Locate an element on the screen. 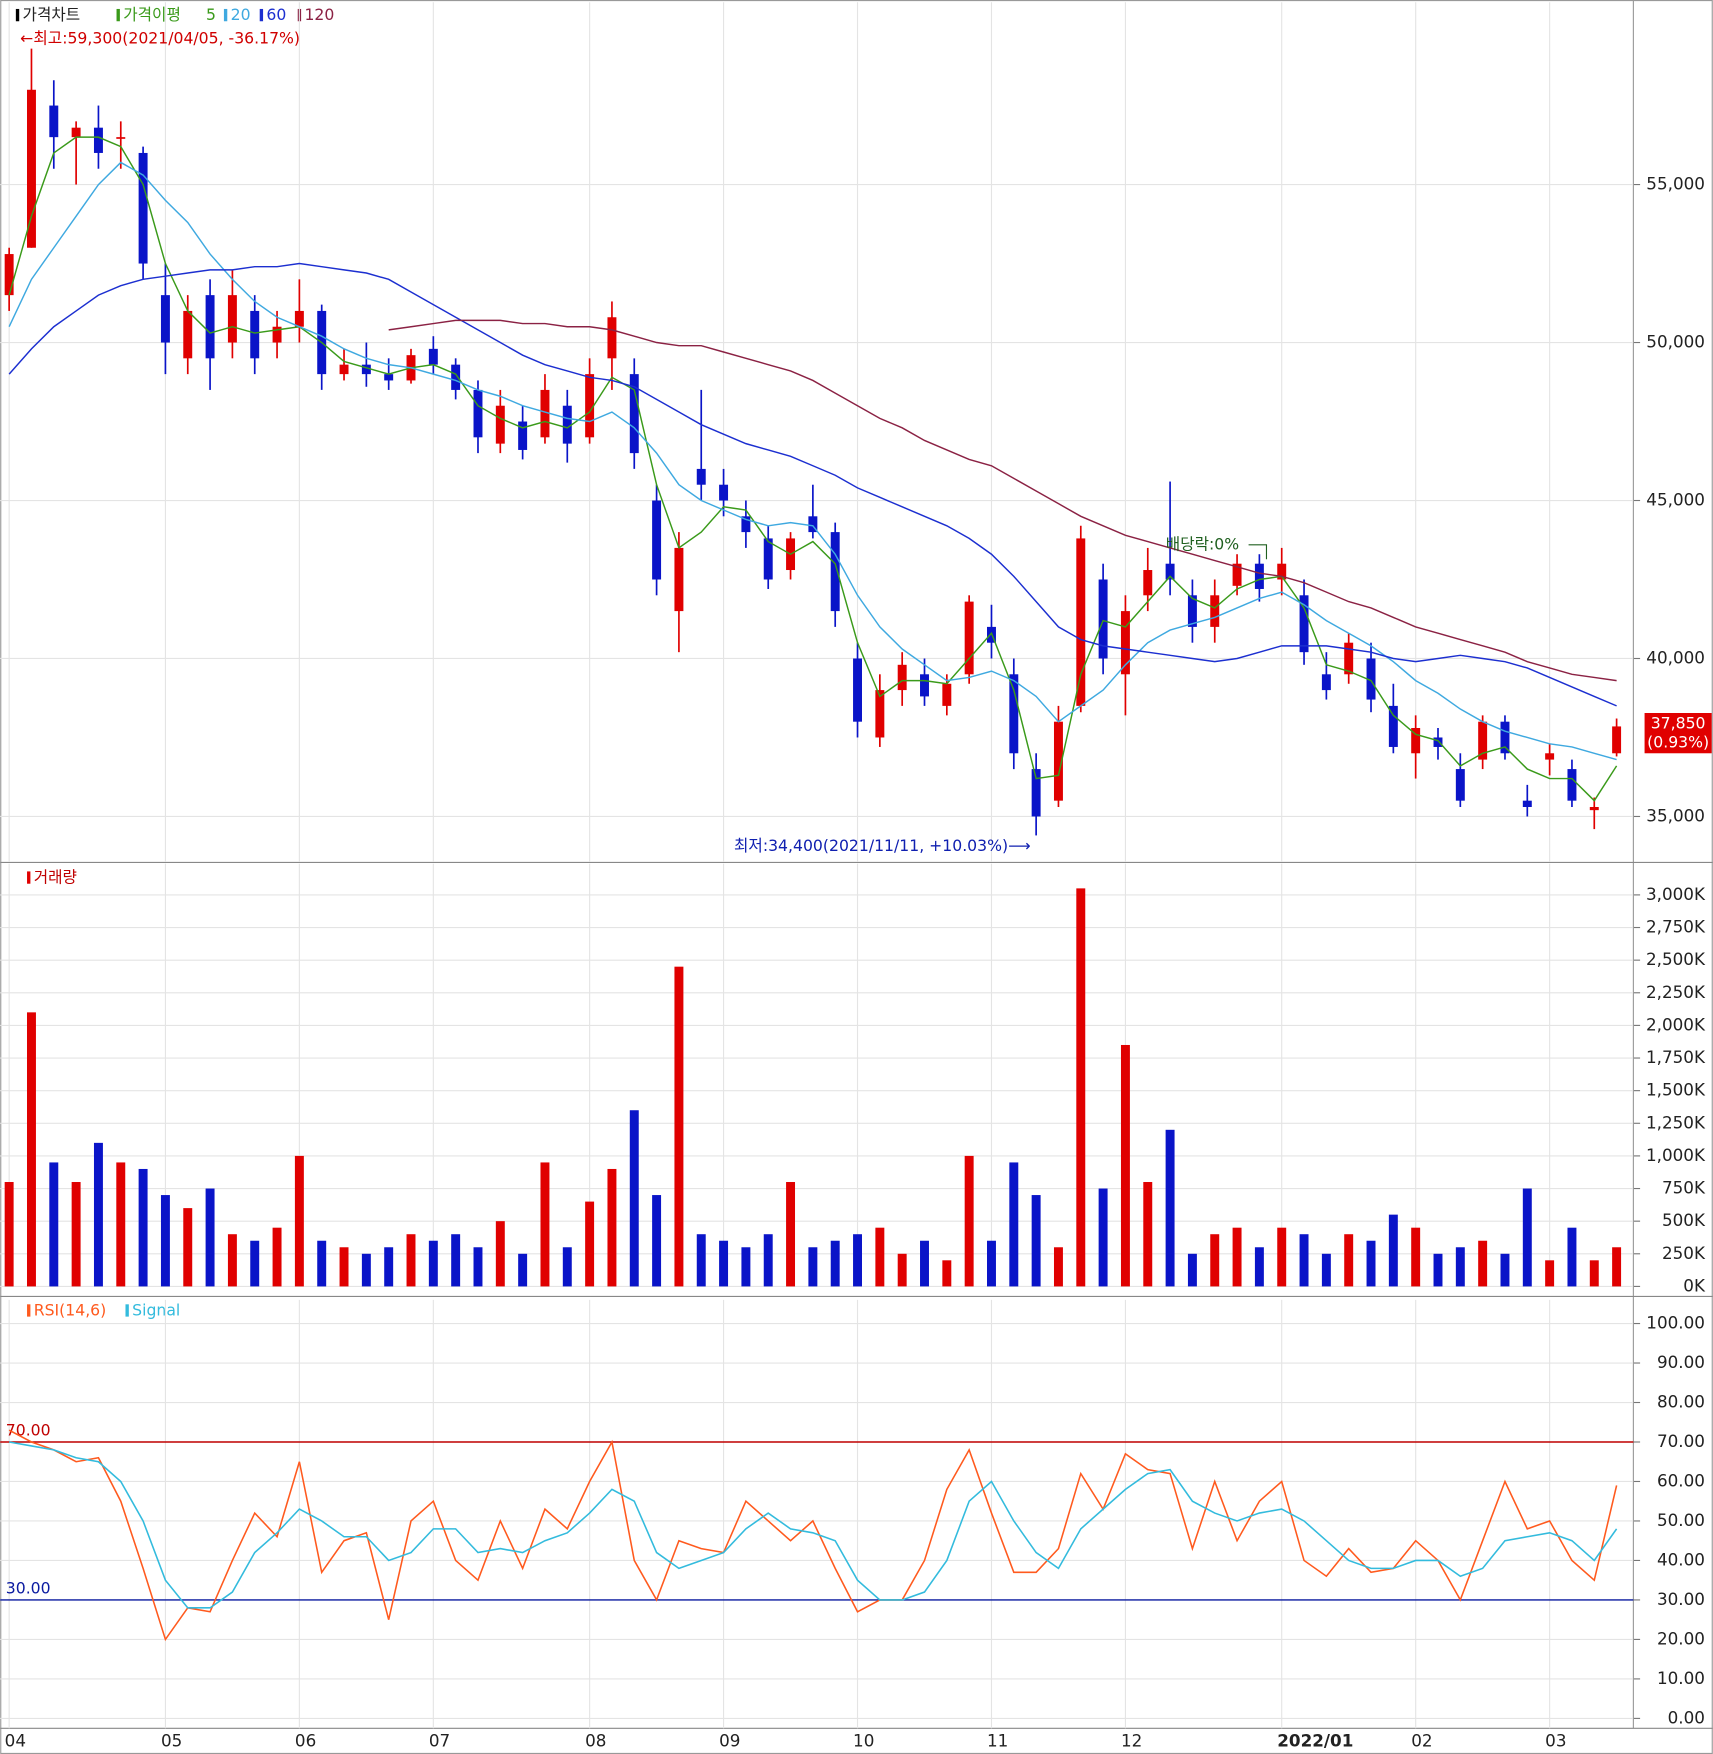 This screenshot has height=1754, width=1713. legend-entry: 5 is located at coordinates (211, 14).